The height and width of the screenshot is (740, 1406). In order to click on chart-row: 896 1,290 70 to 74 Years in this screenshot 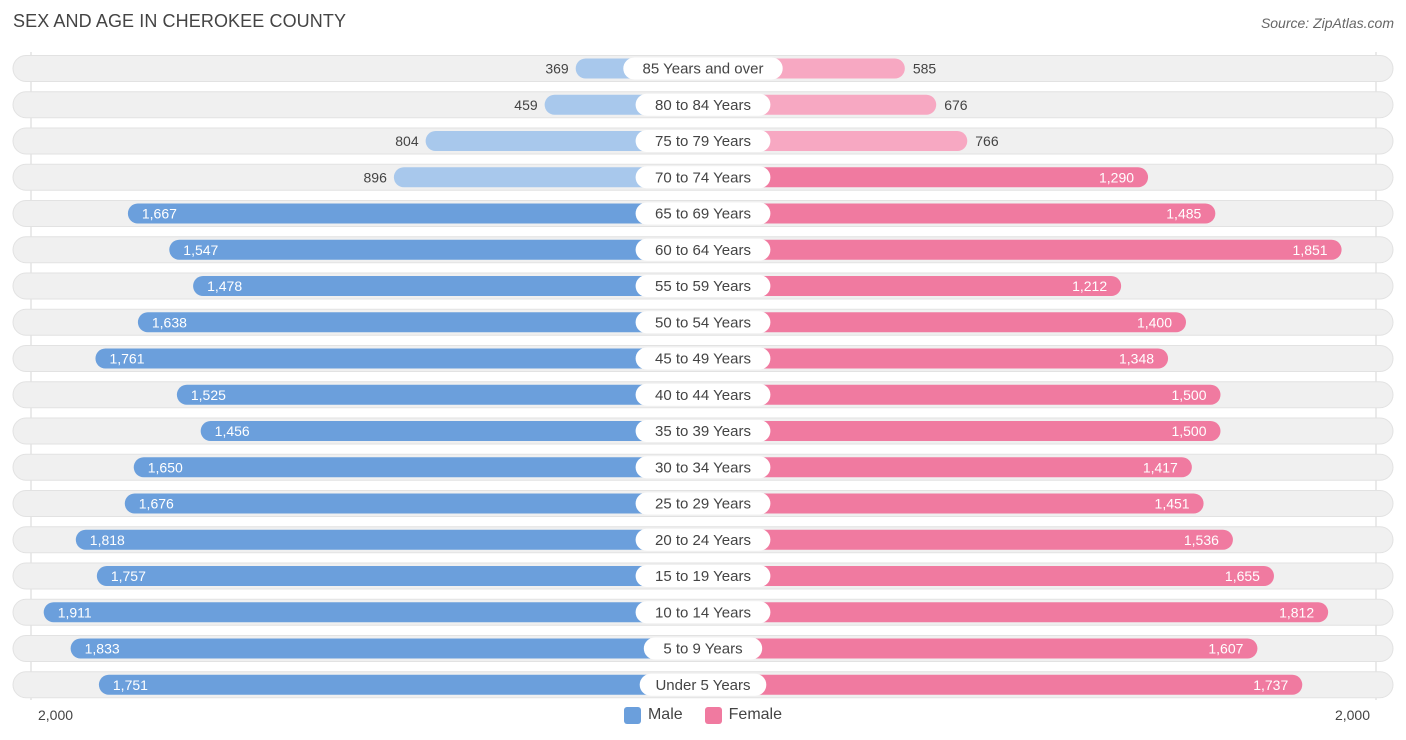, I will do `click(703, 177)`.